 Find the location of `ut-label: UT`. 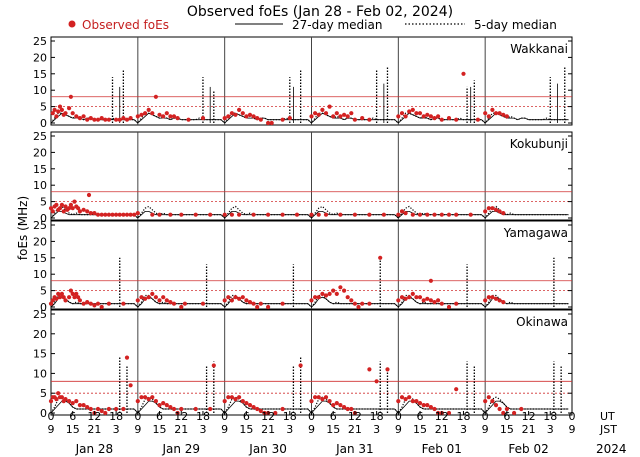

ut-label: UT is located at coordinates (607, 416).